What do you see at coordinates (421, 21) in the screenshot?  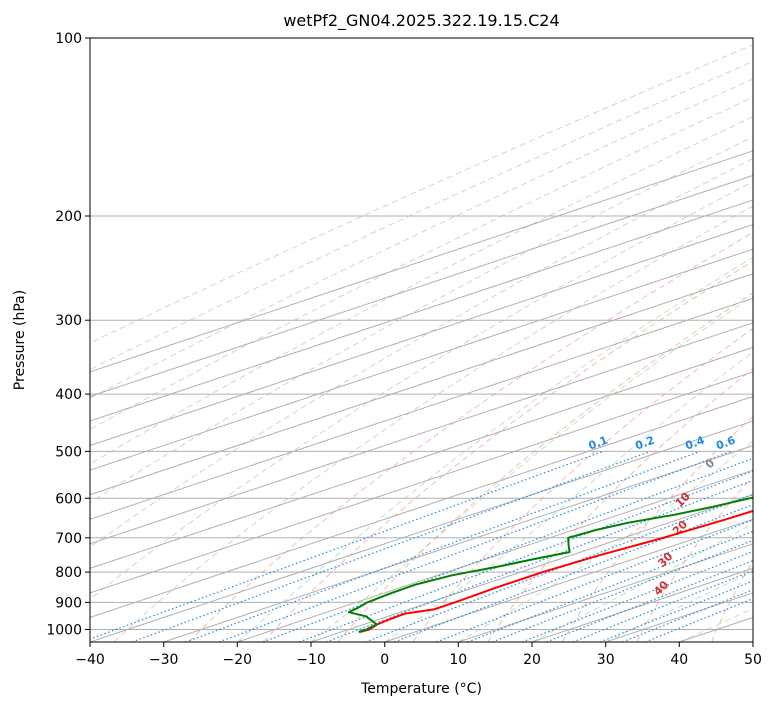 I see `chart-title: wetPf2_GN04.2025.322.19.15.C24` at bounding box center [421, 21].